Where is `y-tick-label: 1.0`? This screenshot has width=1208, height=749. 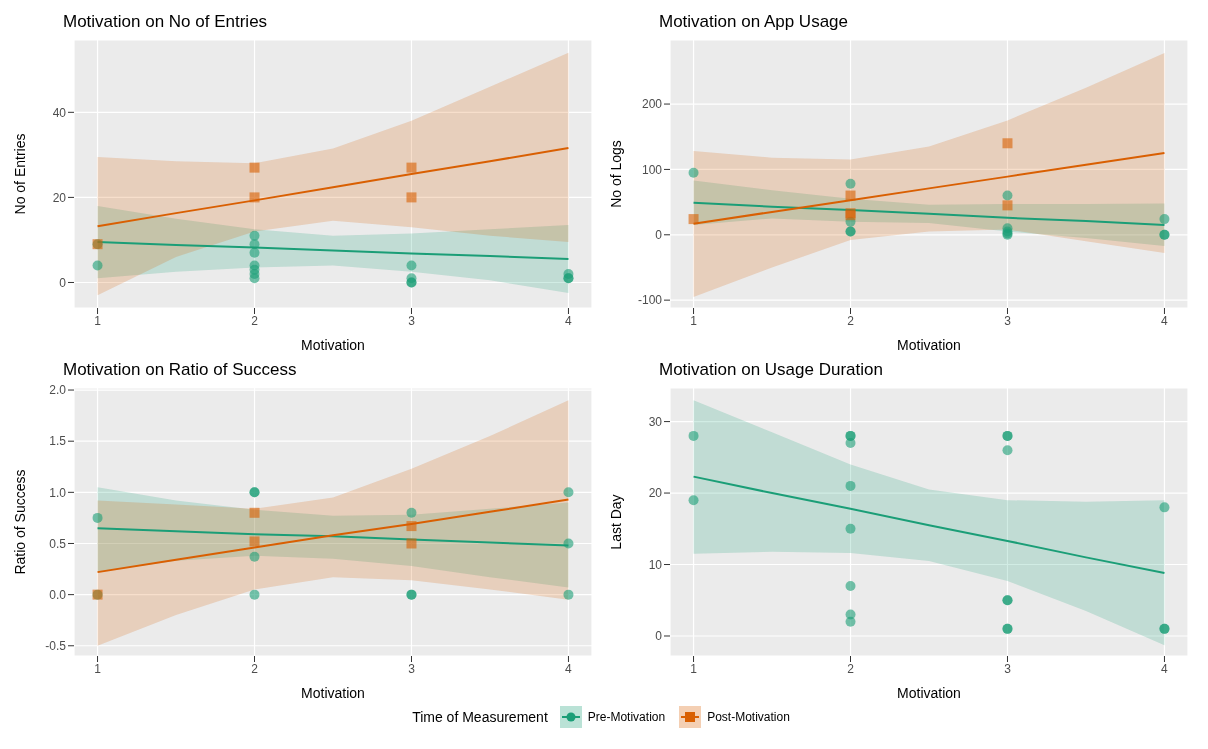
y-tick-label: 1.0 is located at coordinates (58, 492).